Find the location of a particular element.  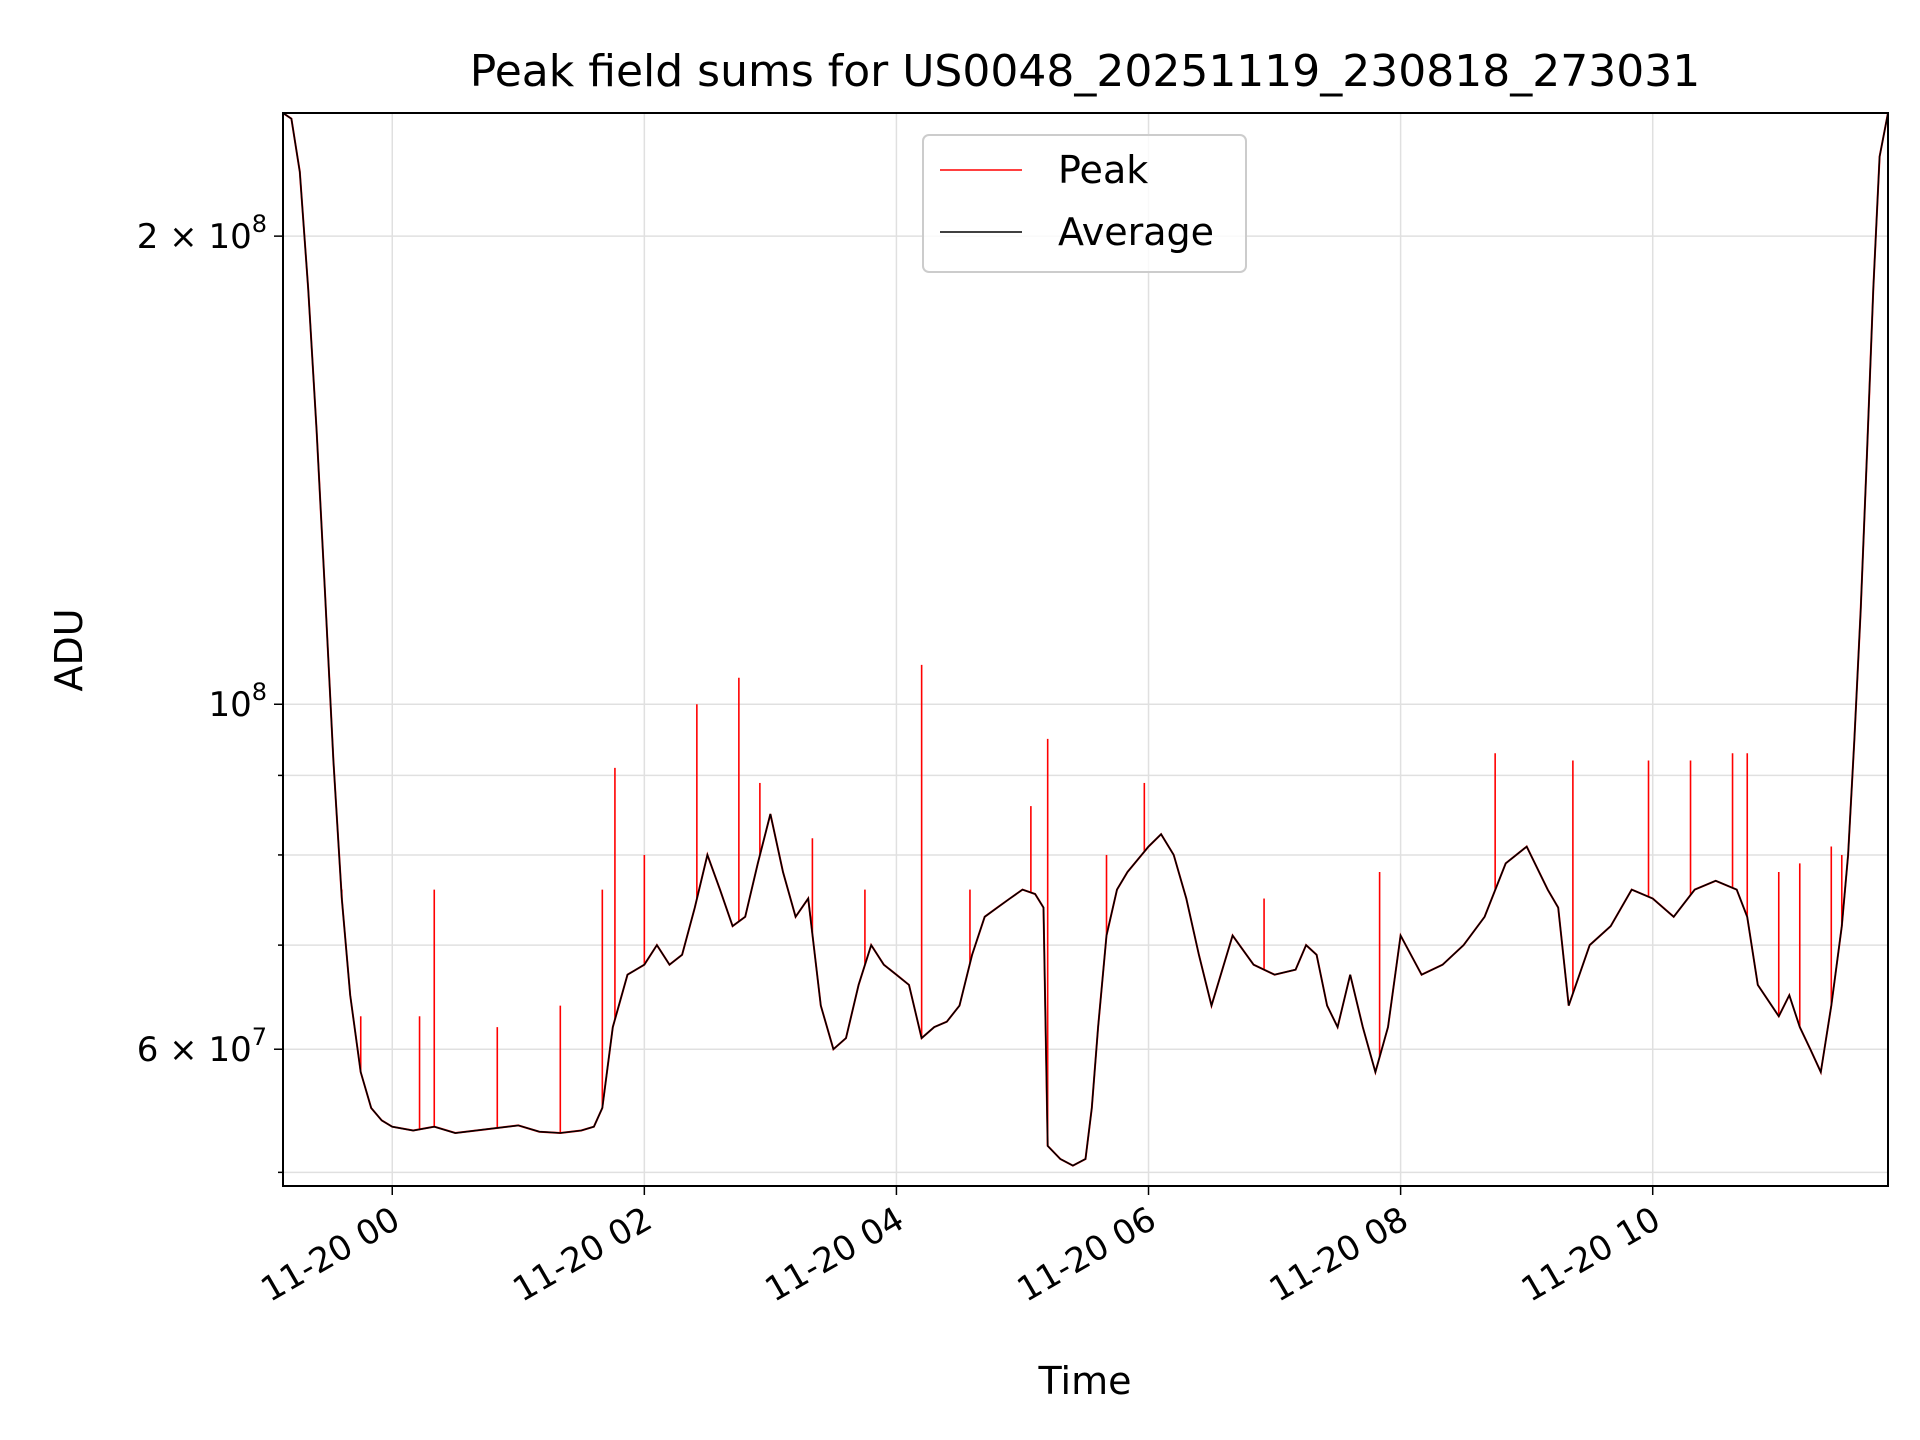

y-tick-label: 108 is located at coordinates (237, 701).